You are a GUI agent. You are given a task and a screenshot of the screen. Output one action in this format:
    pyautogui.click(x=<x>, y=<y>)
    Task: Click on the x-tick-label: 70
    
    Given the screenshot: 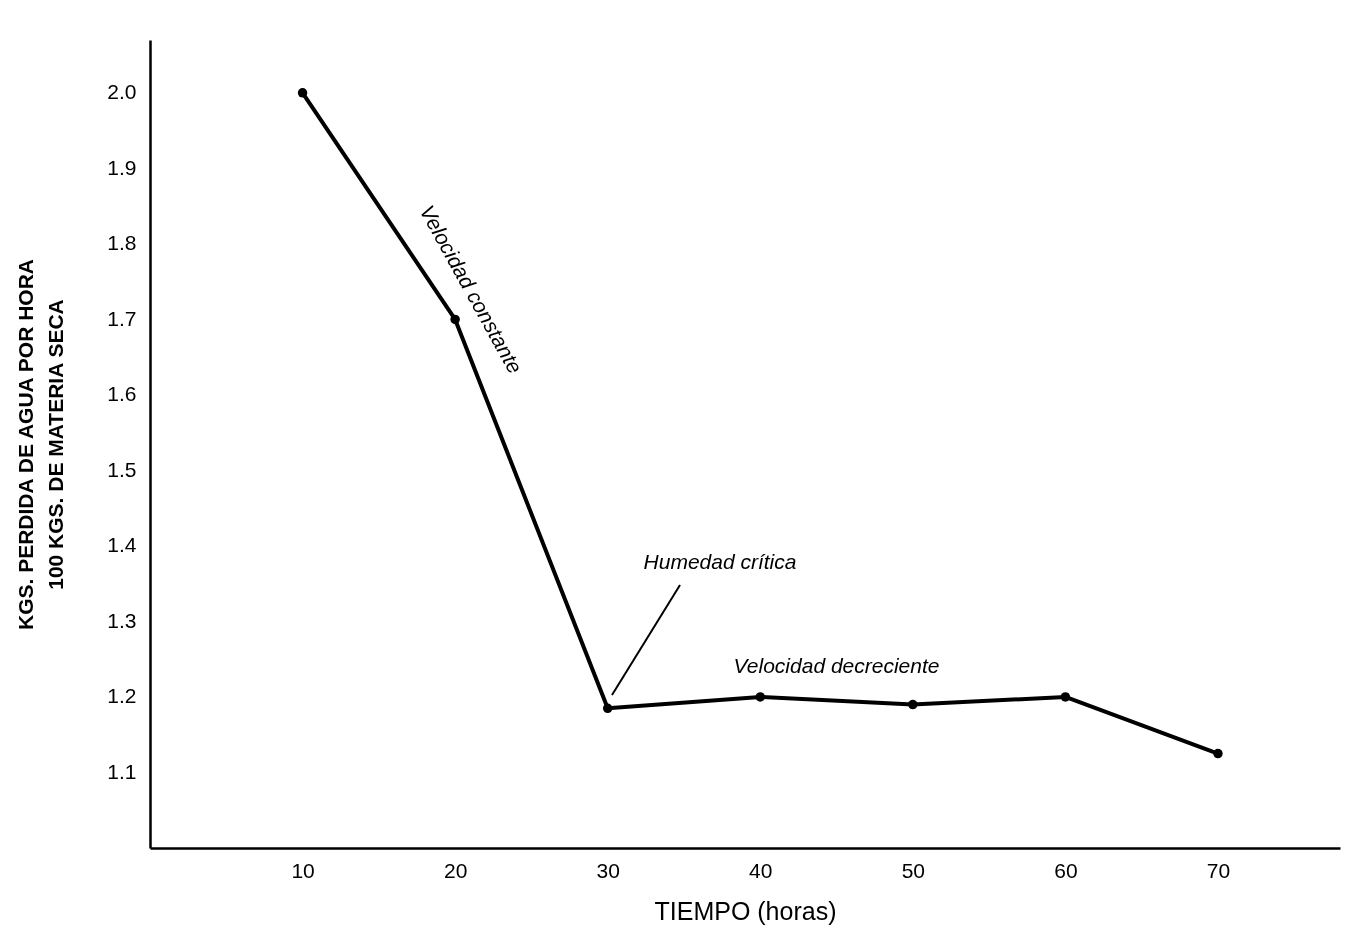 What is the action you would take?
    pyautogui.click(x=1218, y=870)
    